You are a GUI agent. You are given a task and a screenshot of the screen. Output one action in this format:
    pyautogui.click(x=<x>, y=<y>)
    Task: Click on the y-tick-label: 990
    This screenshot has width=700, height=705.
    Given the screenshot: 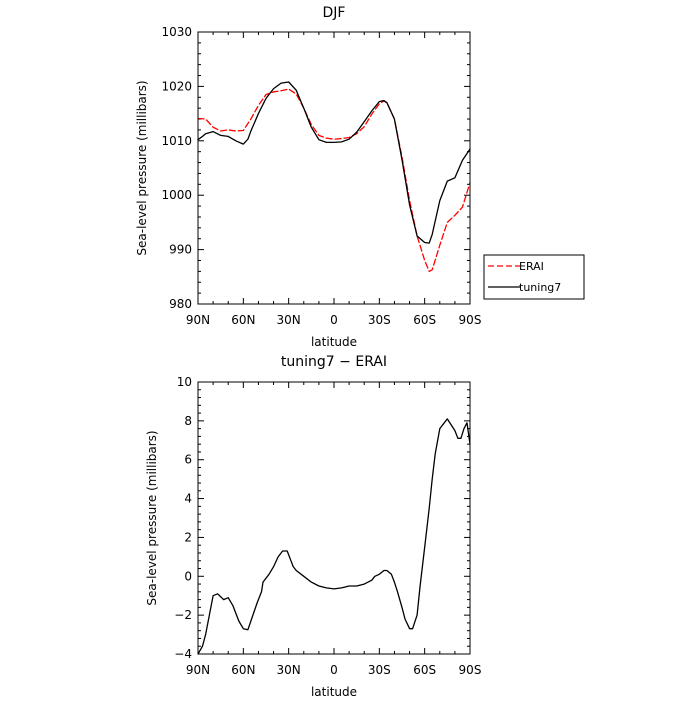 What is the action you would take?
    pyautogui.click(x=180, y=250)
    